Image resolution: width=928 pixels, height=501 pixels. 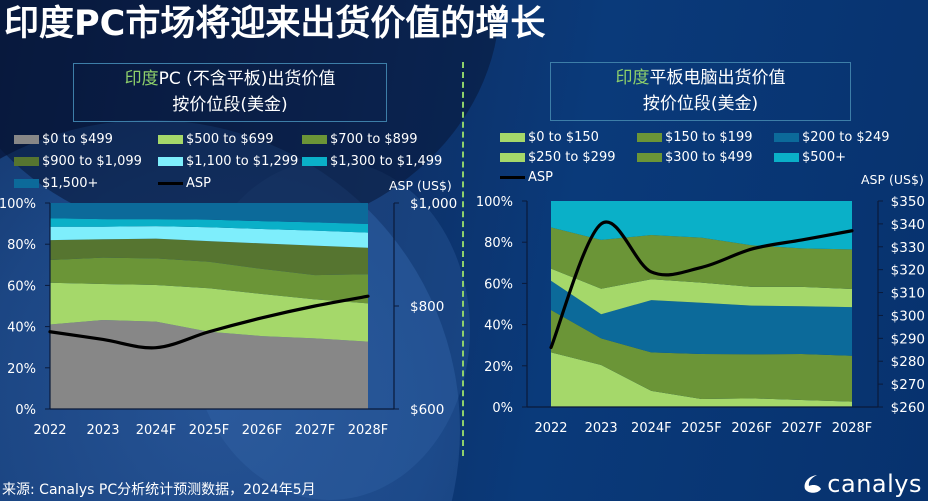 What do you see at coordinates (813, 484) in the screenshot?
I see `canalys-swoosh-icon` at bounding box center [813, 484].